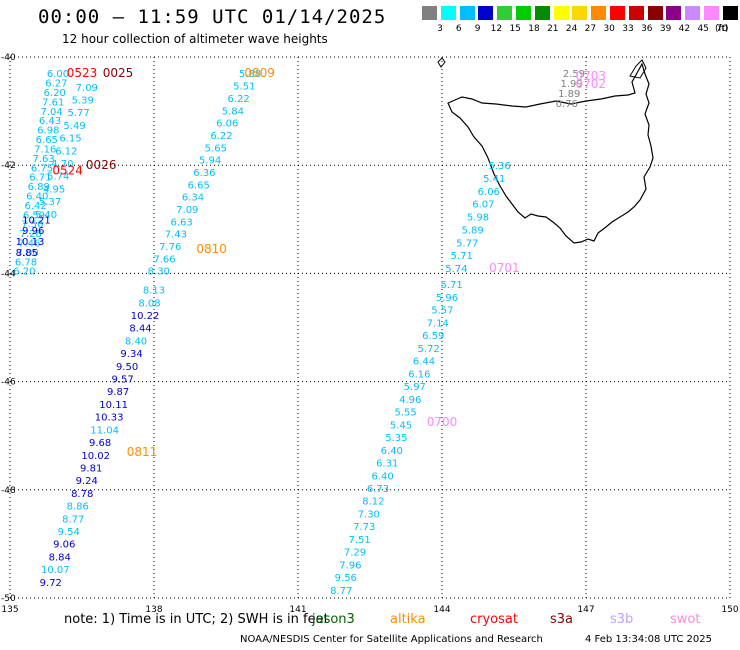 This screenshot has height=650, width=740. Describe the element at coordinates (638, 69) in the screenshot. I see `flinders-island-coastline` at that location.